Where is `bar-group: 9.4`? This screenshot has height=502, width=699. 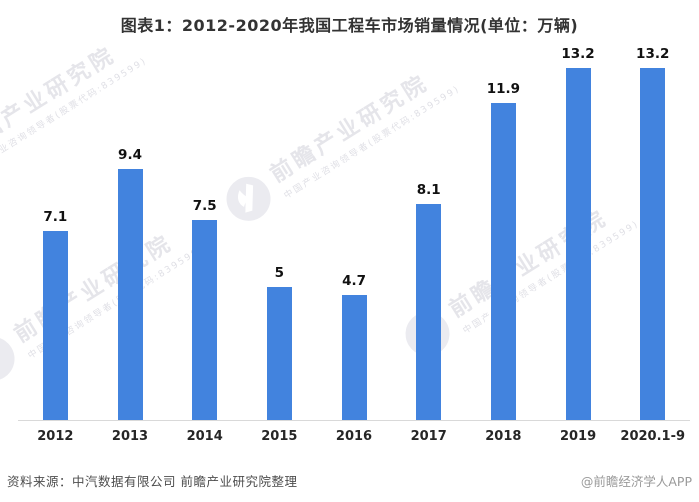
bar-group: 9.4 is located at coordinates (130, 283).